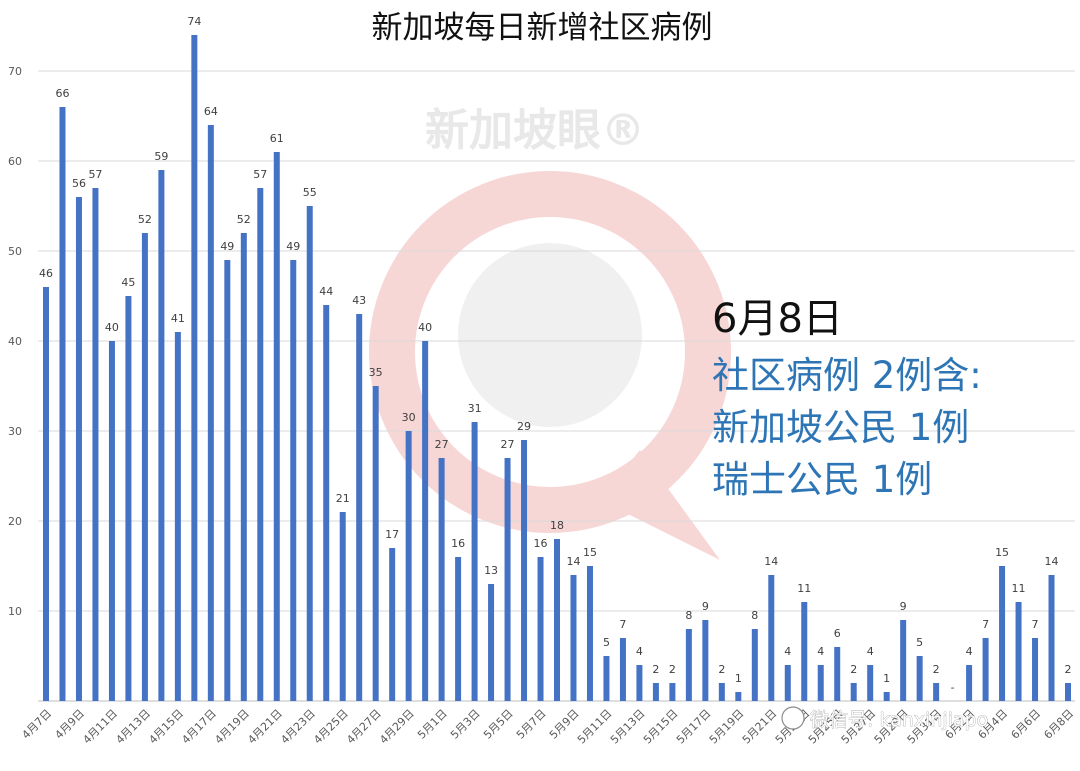 The image size is (1080, 771). Describe the element at coordinates (15, 521) in the screenshot. I see `y-tick-label: 20` at that location.